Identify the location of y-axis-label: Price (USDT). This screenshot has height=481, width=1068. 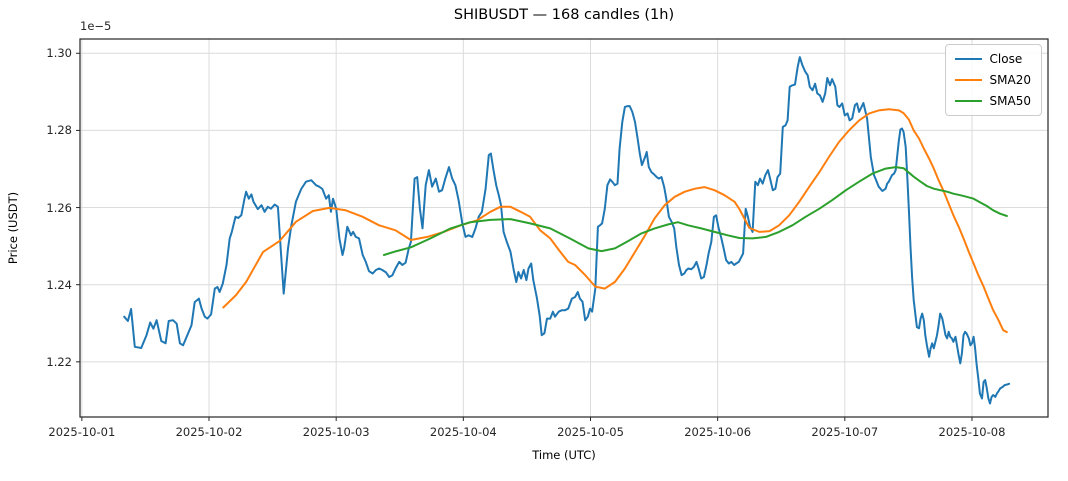
(13, 228).